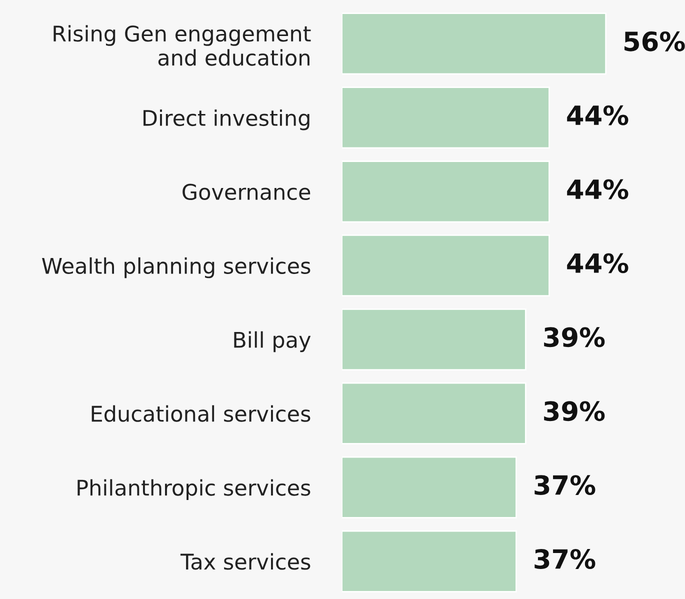  Describe the element at coordinates (201, 413) in the screenshot. I see `y-tick-label: Educational services` at that location.